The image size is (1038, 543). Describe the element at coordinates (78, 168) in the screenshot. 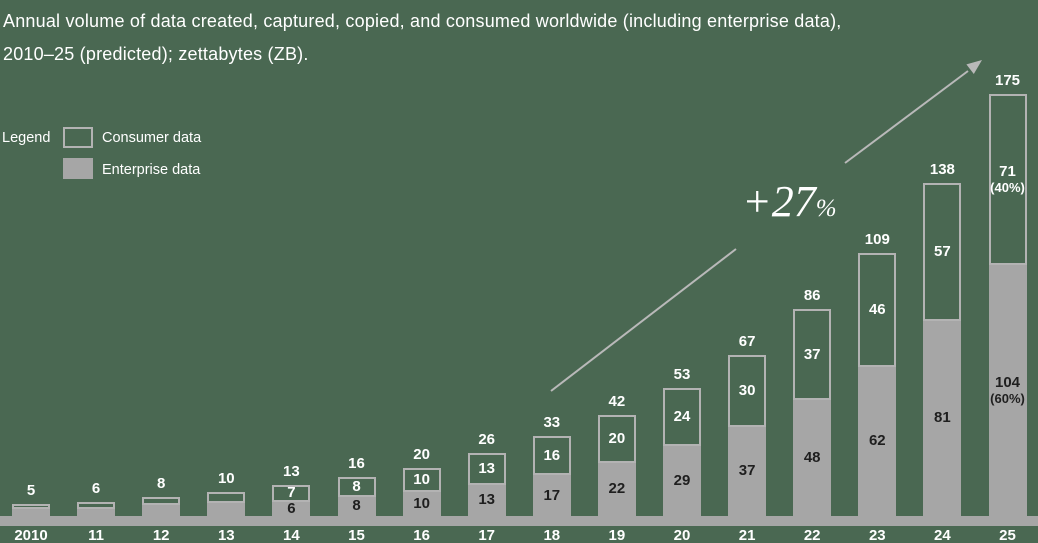

I see `legend-swatch-enterprise` at that location.